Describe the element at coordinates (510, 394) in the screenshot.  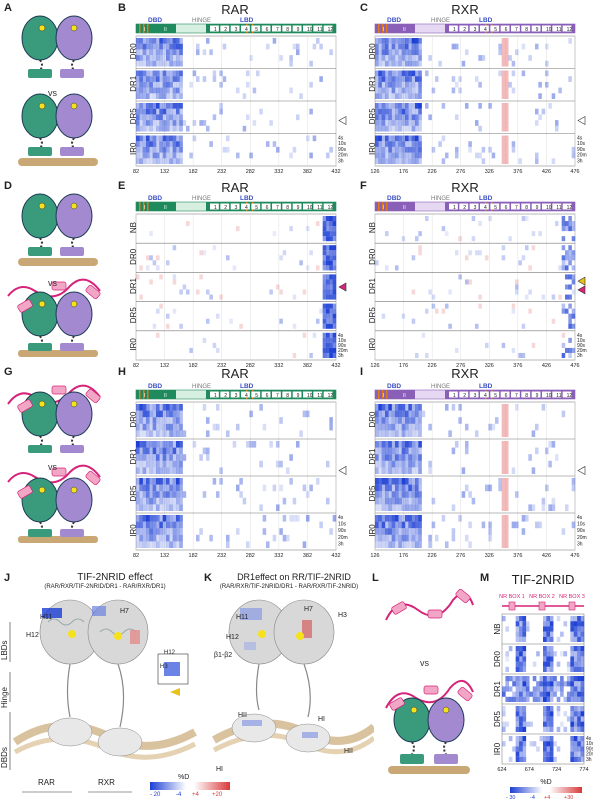
I see `lbd-block` at that location.